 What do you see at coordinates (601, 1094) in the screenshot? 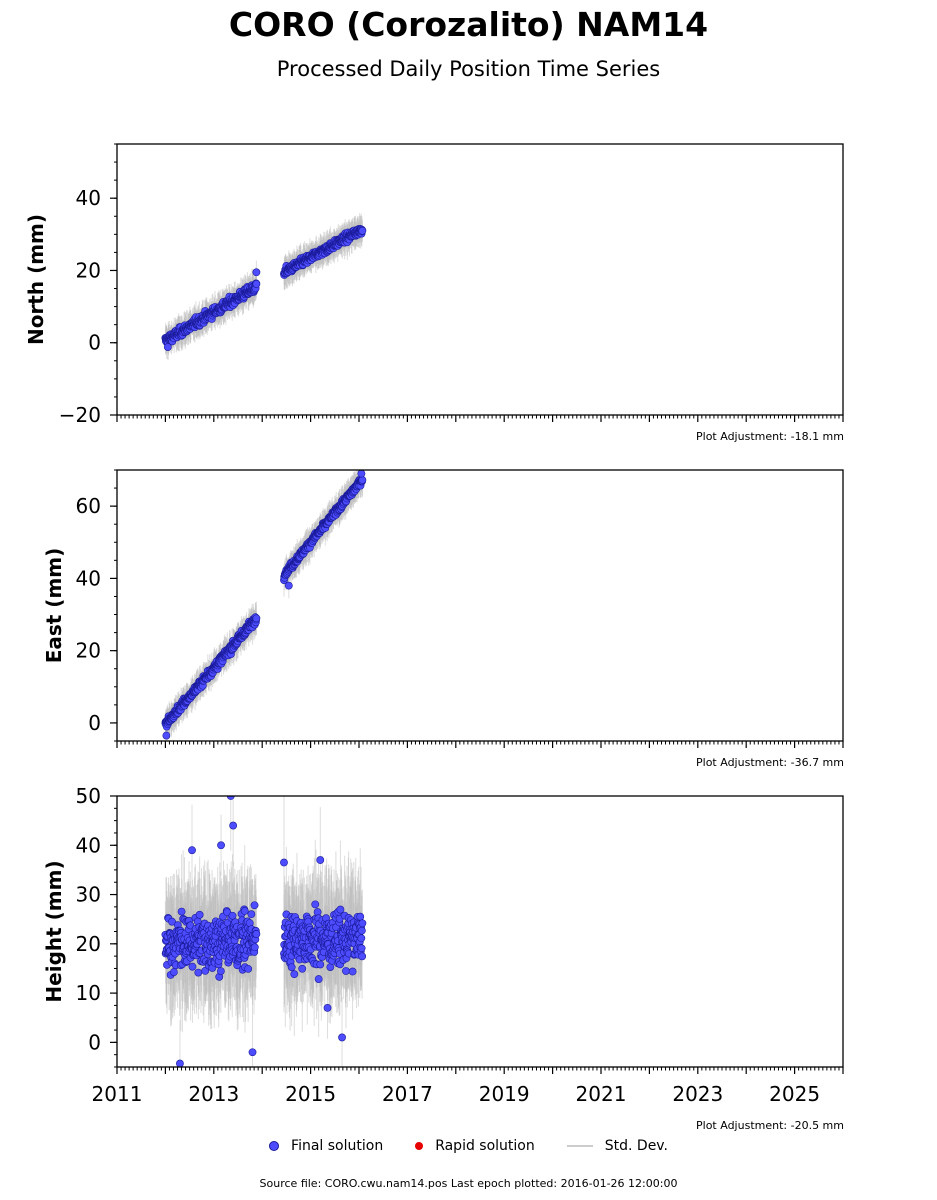
I see `height-xtick-label: 2021` at bounding box center [601, 1094].